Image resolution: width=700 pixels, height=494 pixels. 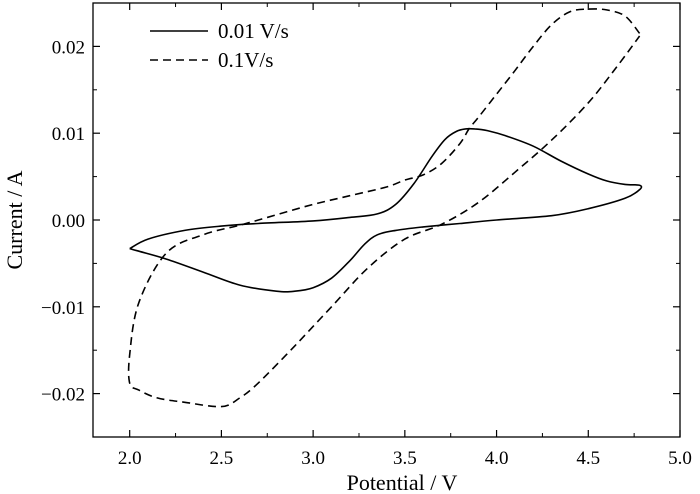 What do you see at coordinates (588, 458) in the screenshot?
I see `x-tick-label: 4.5` at bounding box center [588, 458].